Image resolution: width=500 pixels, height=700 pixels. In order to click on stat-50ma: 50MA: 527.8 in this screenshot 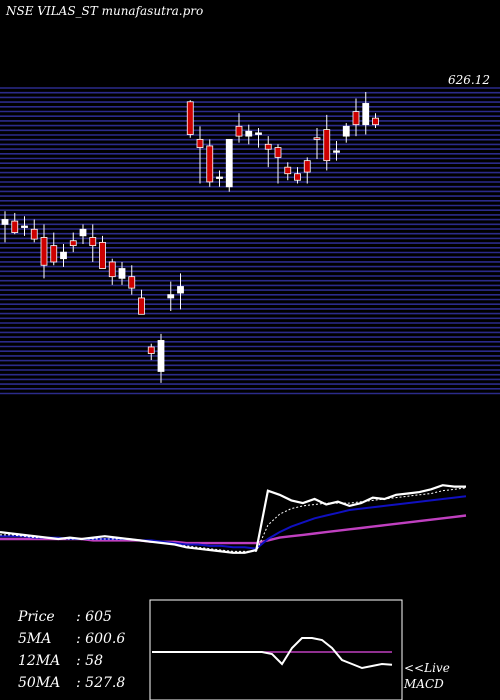, I will do `click(71, 683)`.